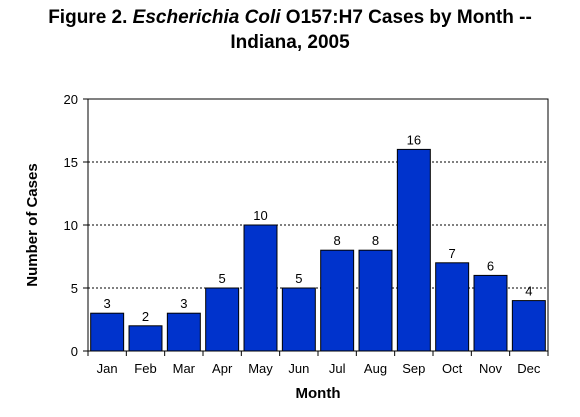 The height and width of the screenshot is (417, 580). I want to click on x-tick-labels: Jan Feb Mar Apr May Jun Jul Aug Sep Oct Nov Dec, so click(319, 368).